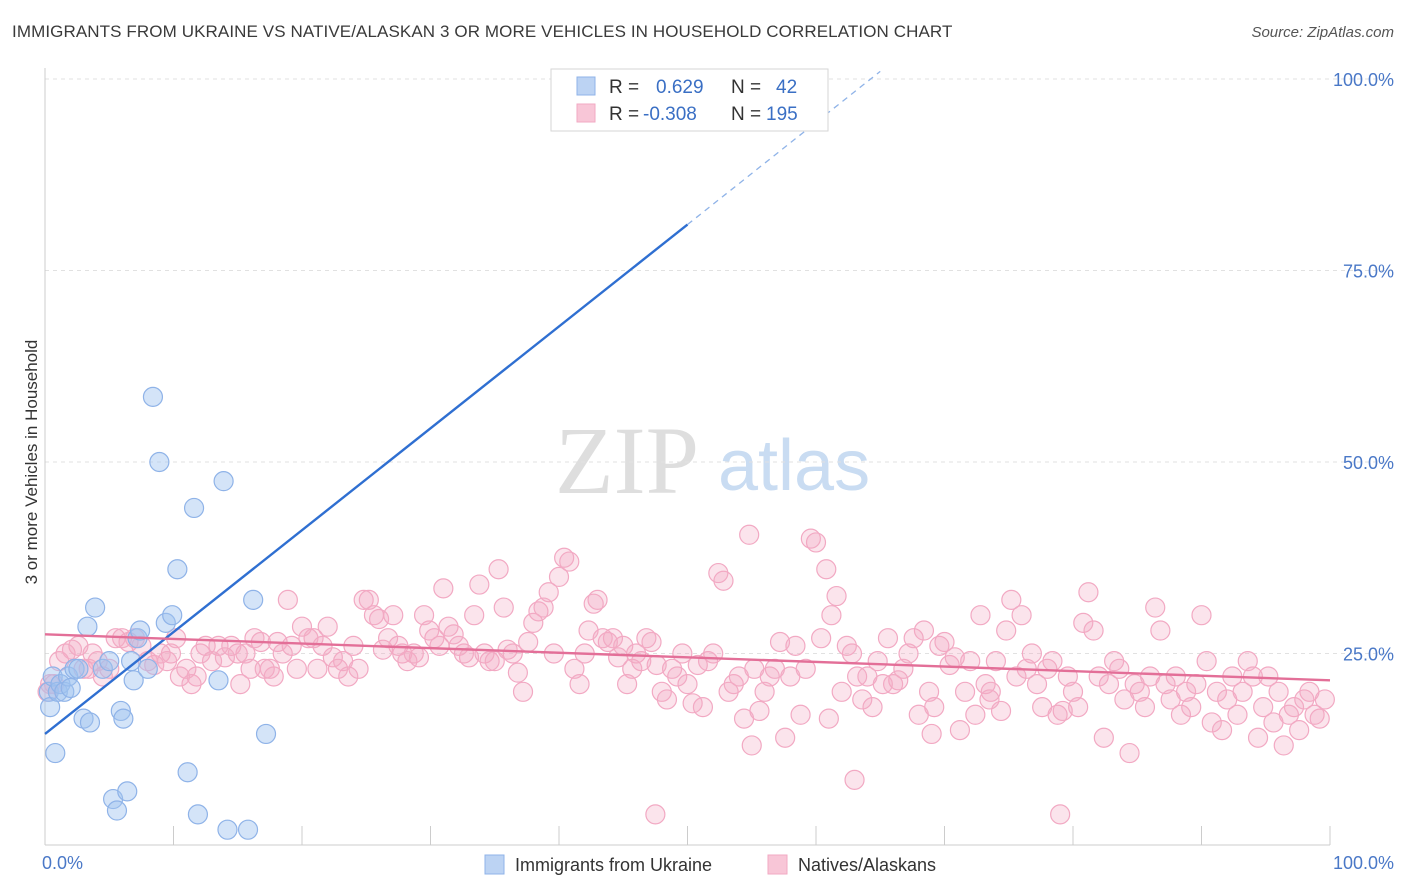 The image size is (1406, 892). Describe the element at coordinates (746, 87) in the screenshot. I see `legend-n-label-ukraine: N =` at that location.